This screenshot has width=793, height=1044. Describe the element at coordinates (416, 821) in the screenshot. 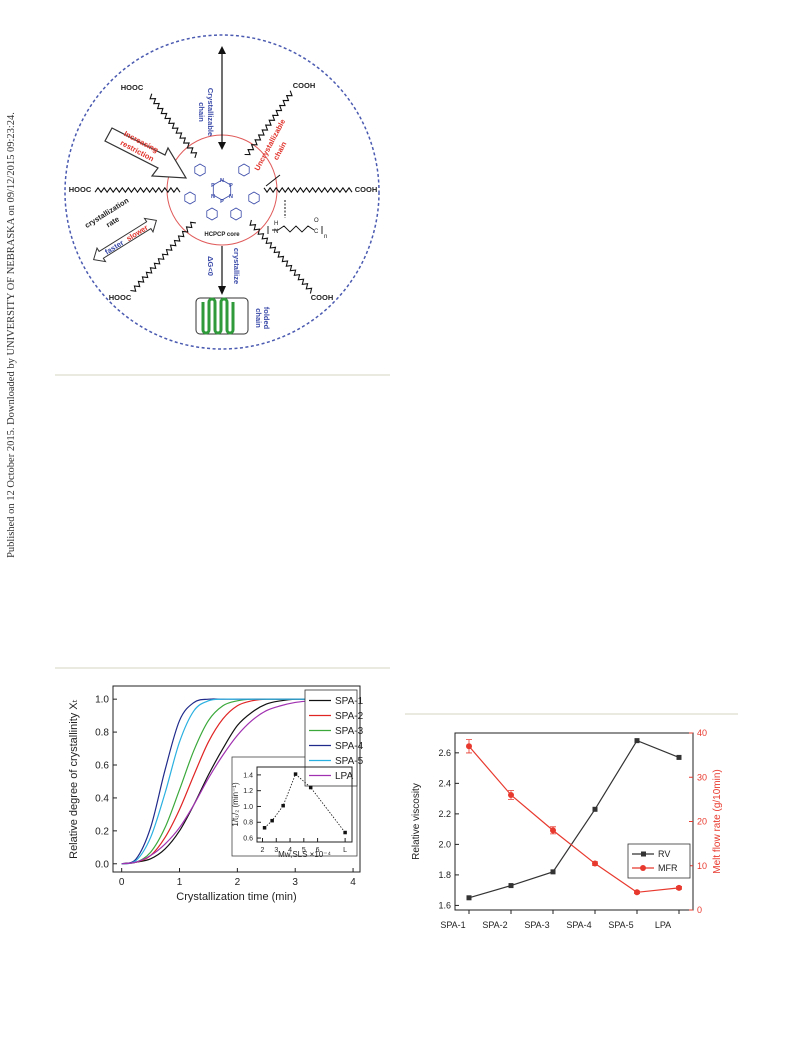

I see `y-axis-label: Relative viscosity` at that location.